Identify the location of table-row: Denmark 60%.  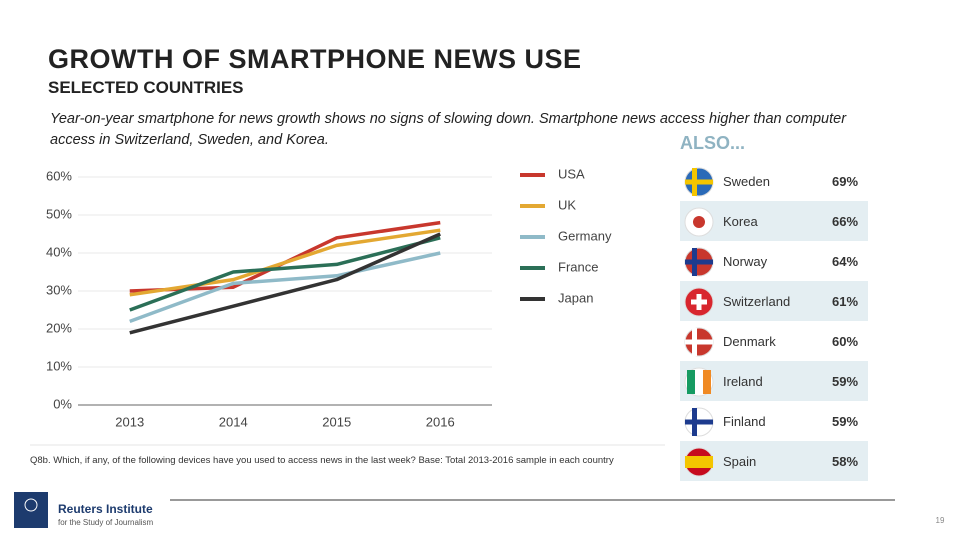
(774, 341).